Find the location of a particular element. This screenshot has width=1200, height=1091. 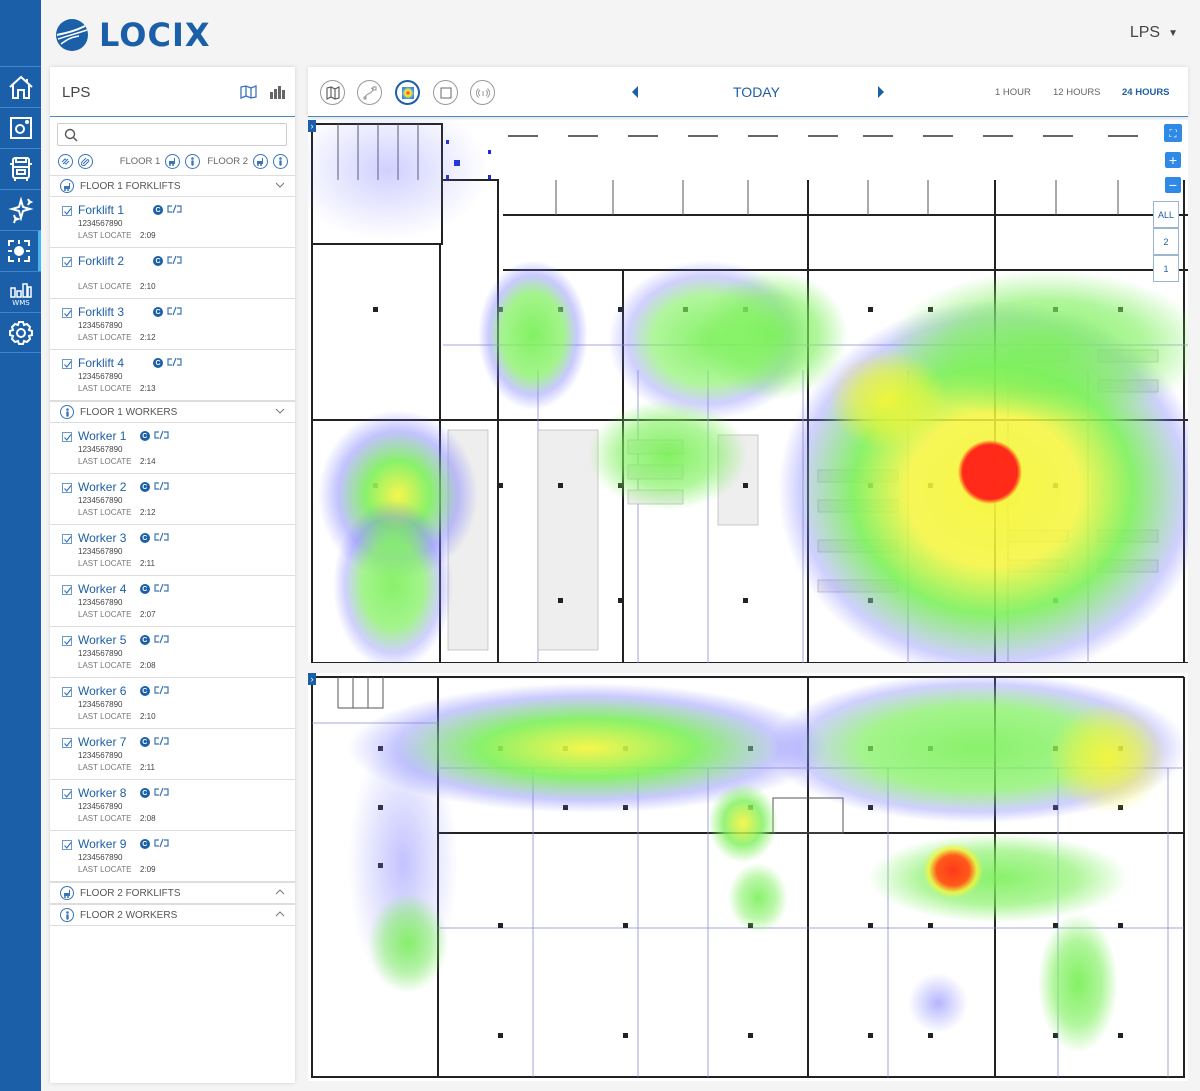

asset-name: Worker 2 is located at coordinates (102, 487).